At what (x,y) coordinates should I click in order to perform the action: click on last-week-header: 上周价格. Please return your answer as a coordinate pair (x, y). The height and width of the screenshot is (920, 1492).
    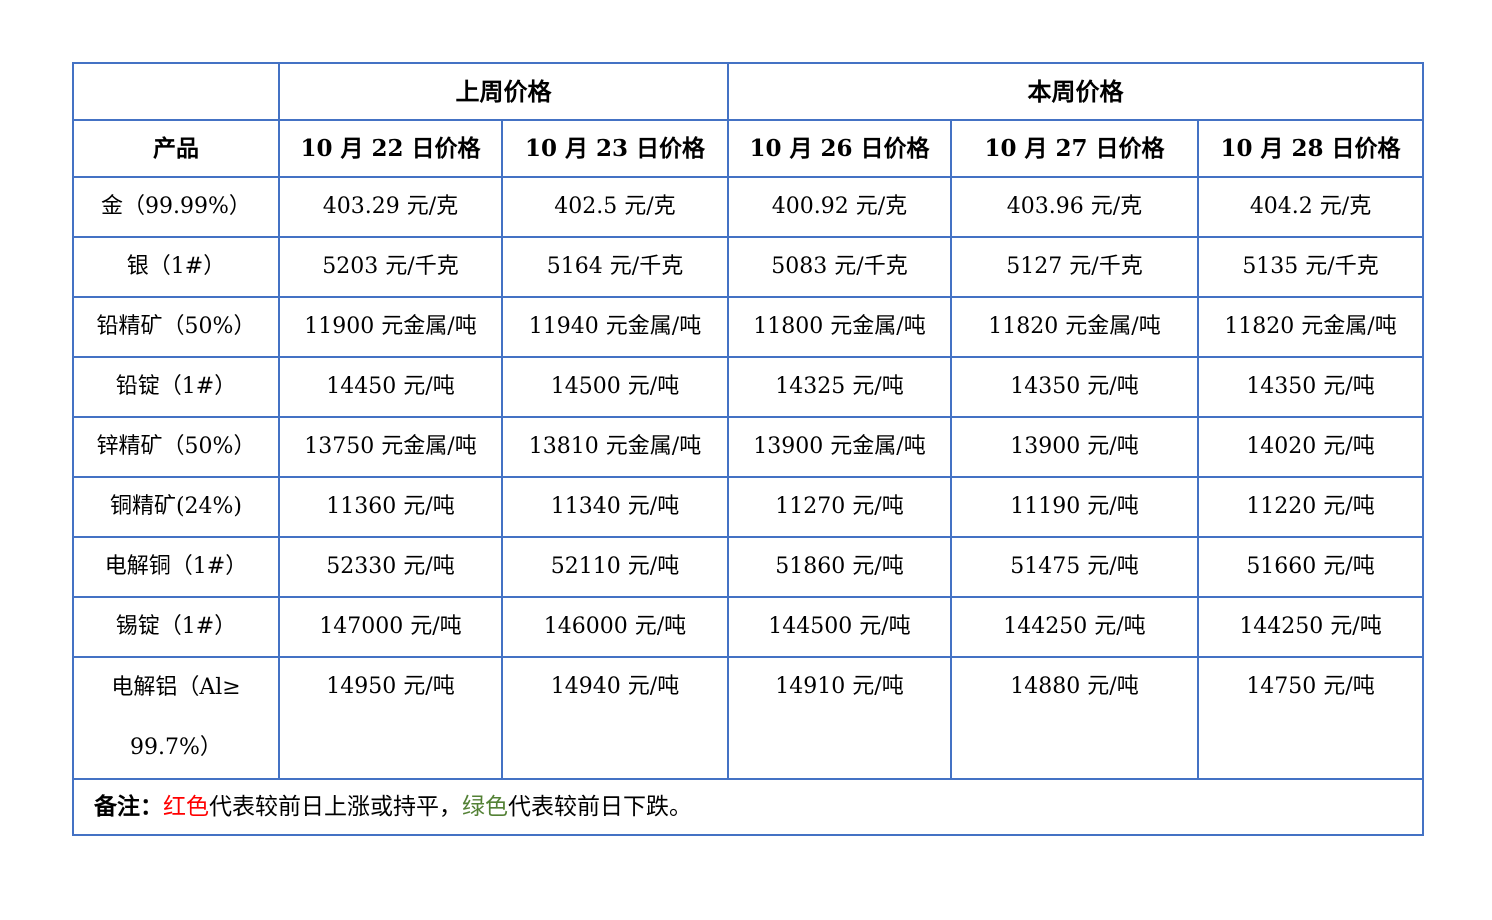
    Looking at the image, I should click on (503, 91).